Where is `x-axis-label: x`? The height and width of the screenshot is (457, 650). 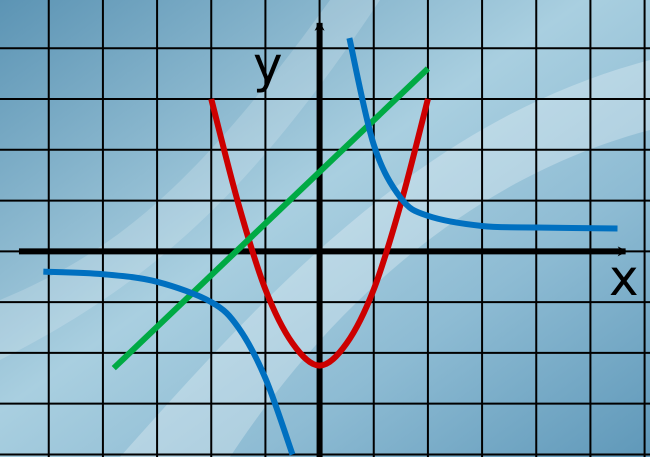 x-axis-label: x is located at coordinates (624, 278).